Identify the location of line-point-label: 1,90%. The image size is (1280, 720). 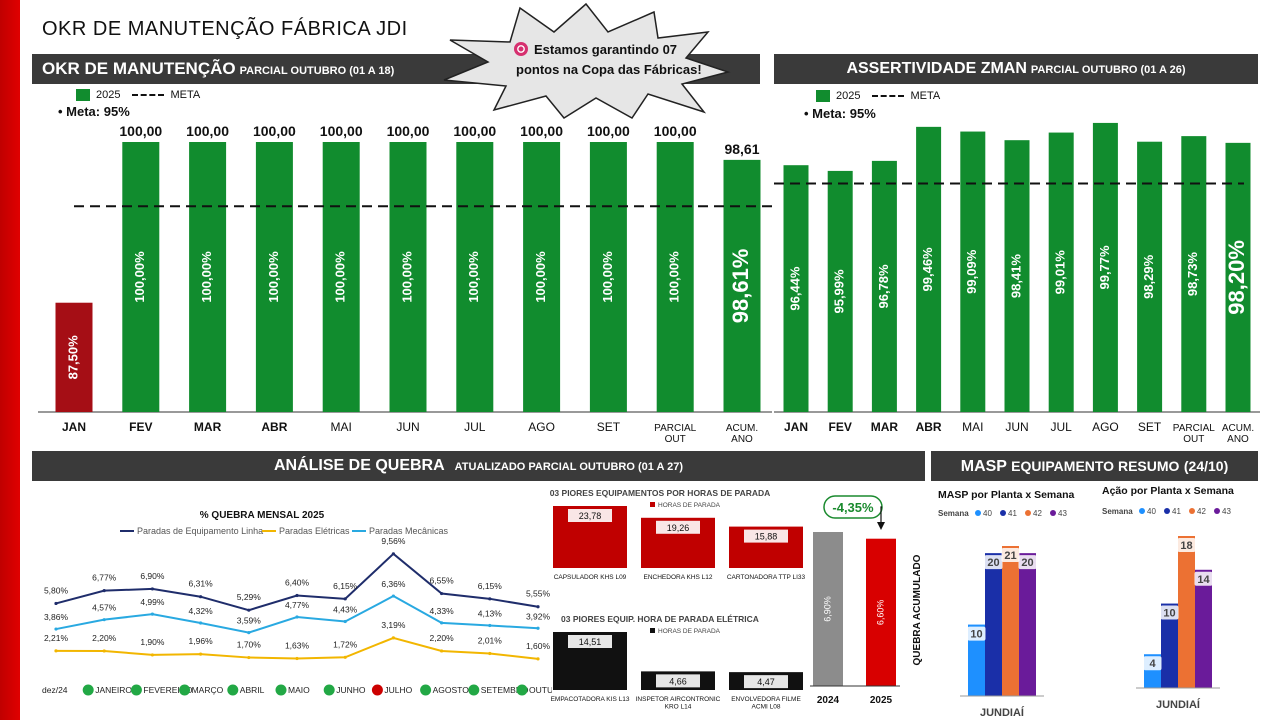
(152, 642).